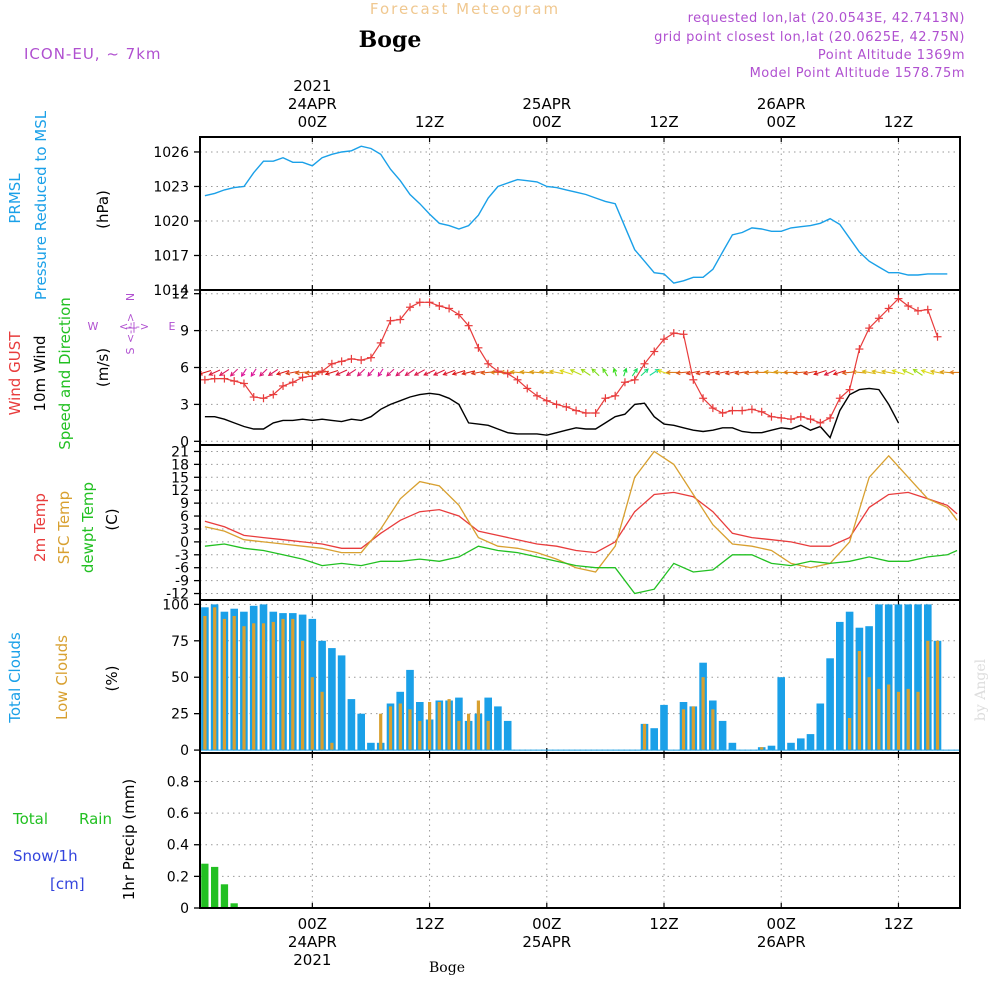  What do you see at coordinates (15, 678) in the screenshot?
I see `total-clouds-label: Total Clouds` at bounding box center [15, 678].